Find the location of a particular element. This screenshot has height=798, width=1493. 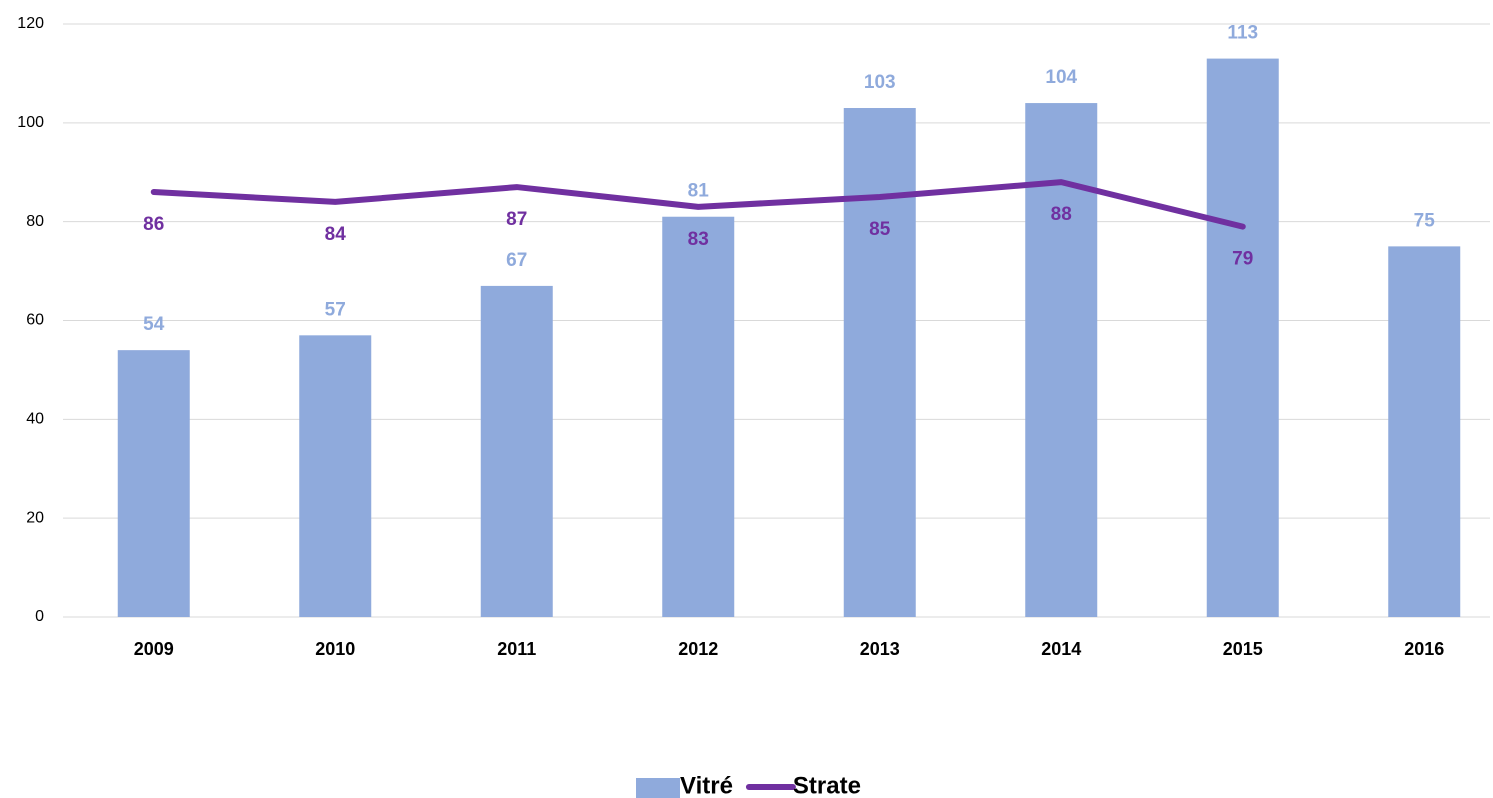

y-tick-label: 100 is located at coordinates (30, 122).